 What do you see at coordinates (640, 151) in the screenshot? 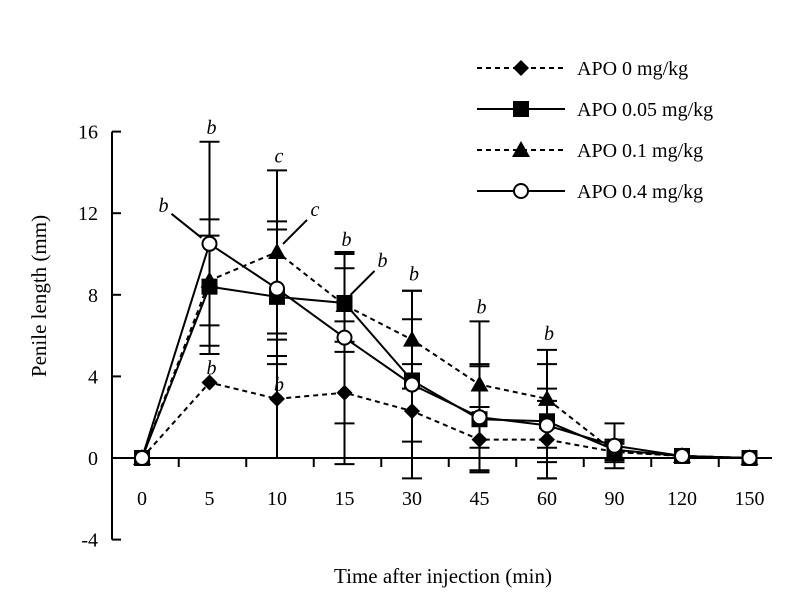
I see `legend-label: APO 0.1 mg/kg` at bounding box center [640, 151].